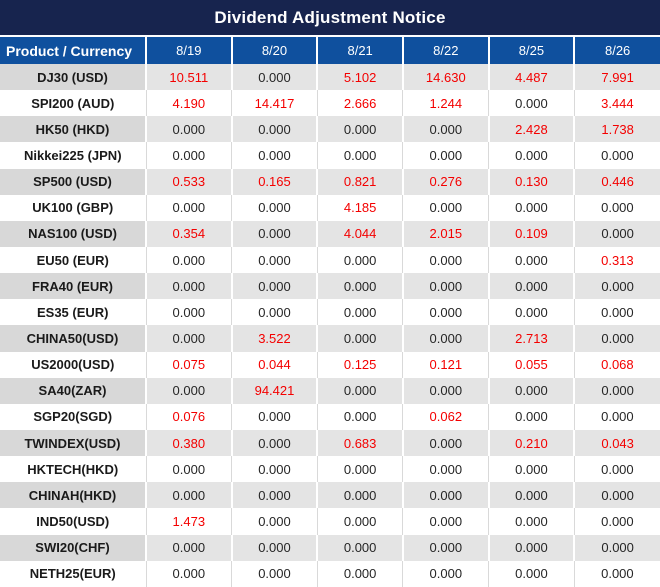 Image resolution: width=660 pixels, height=587 pixels. Describe the element at coordinates (531, 77) in the screenshot. I see `value-cell: 4.487` at that location.